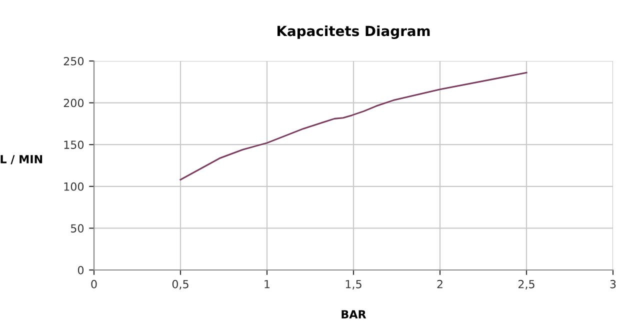  I want to click on x-tick-label: 0, so click(94, 284).